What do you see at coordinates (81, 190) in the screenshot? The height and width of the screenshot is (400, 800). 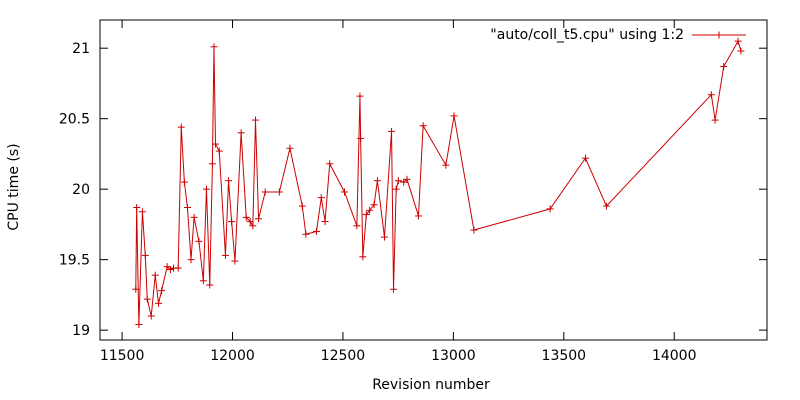 I see `y-tick-label: 20` at bounding box center [81, 190].